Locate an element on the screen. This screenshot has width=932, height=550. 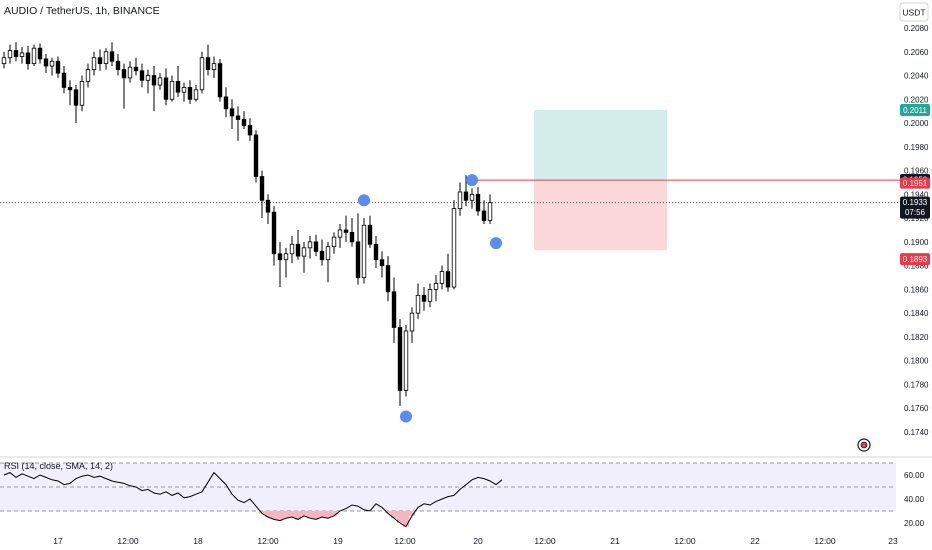
stop-price-text: 0.1893 is located at coordinates (915, 259).